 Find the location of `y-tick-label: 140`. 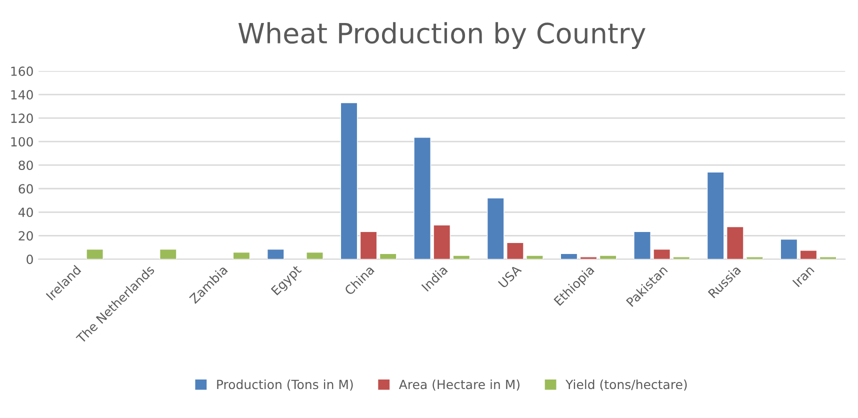

y-tick-label: 140 is located at coordinates (22, 95).